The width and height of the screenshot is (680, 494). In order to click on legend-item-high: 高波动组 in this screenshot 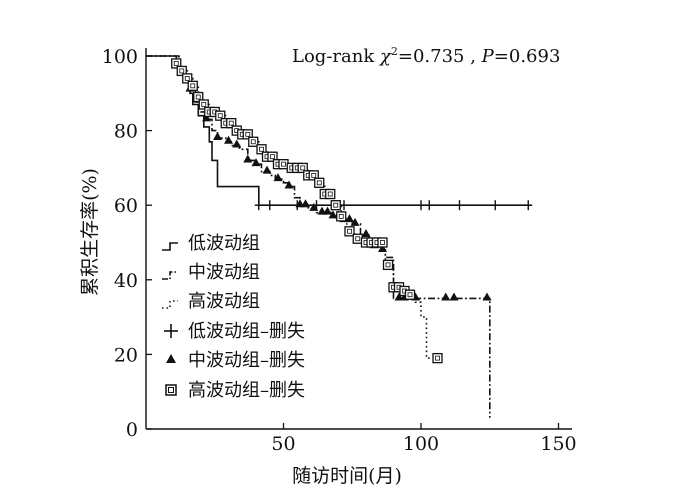, I will do `click(211, 301)`.